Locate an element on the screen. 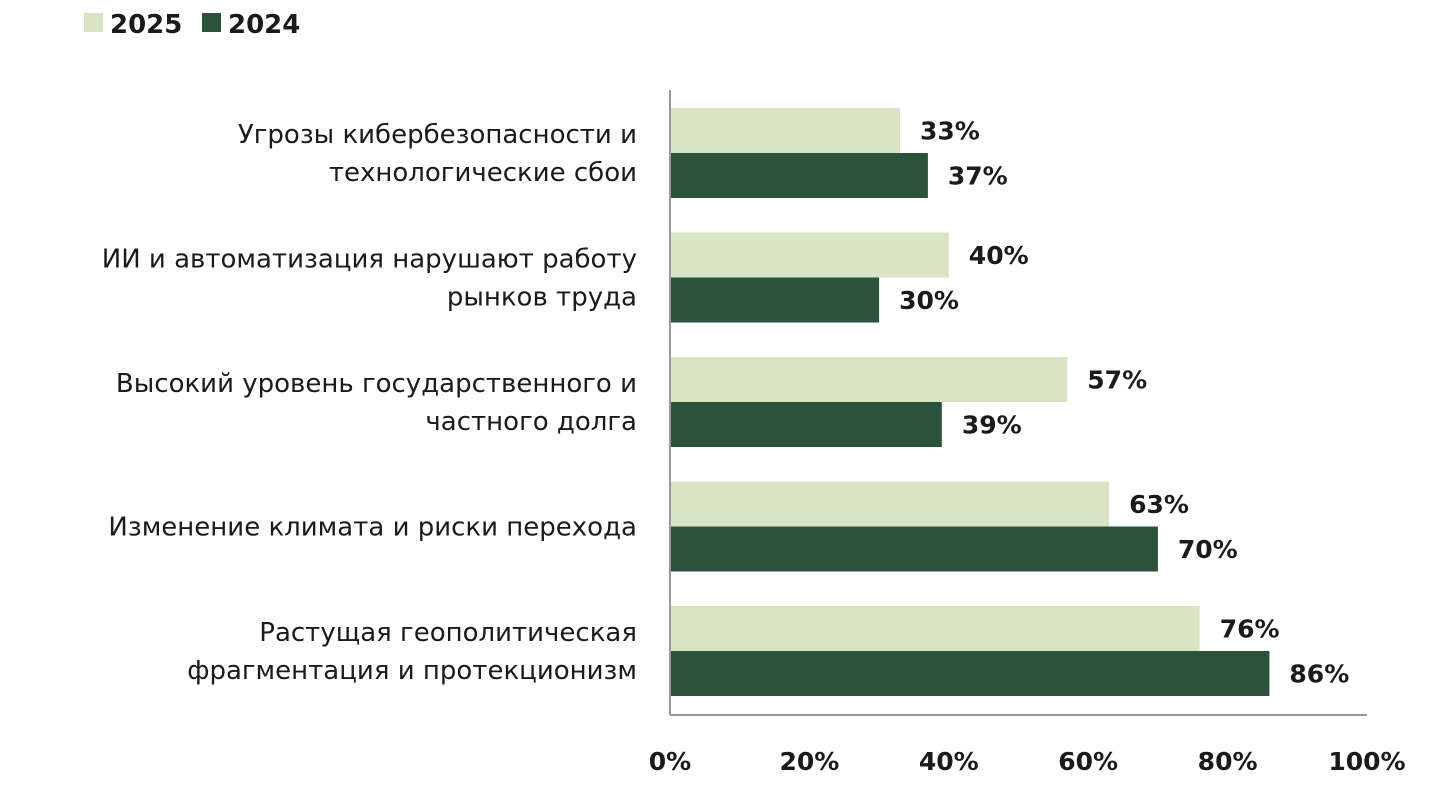 This screenshot has height=792, width=1439. category-label-0-1: технологические сбои is located at coordinates (483, 173).